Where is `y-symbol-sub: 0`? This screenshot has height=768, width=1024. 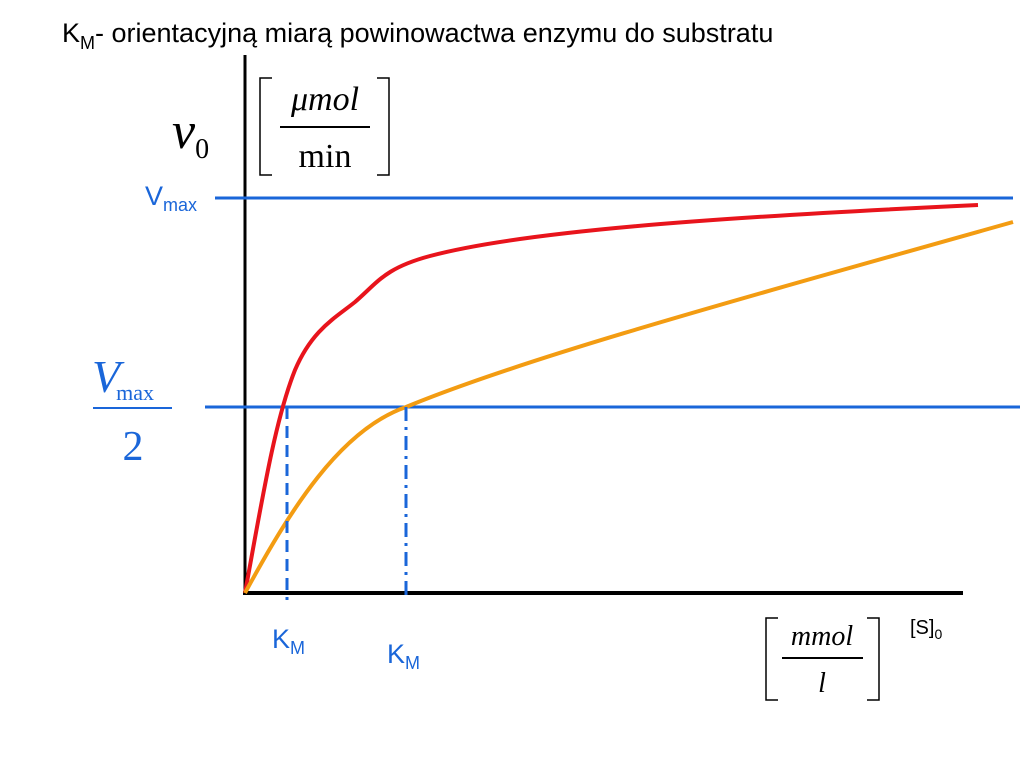
y-symbol-sub: 0 is located at coordinates (202, 149).